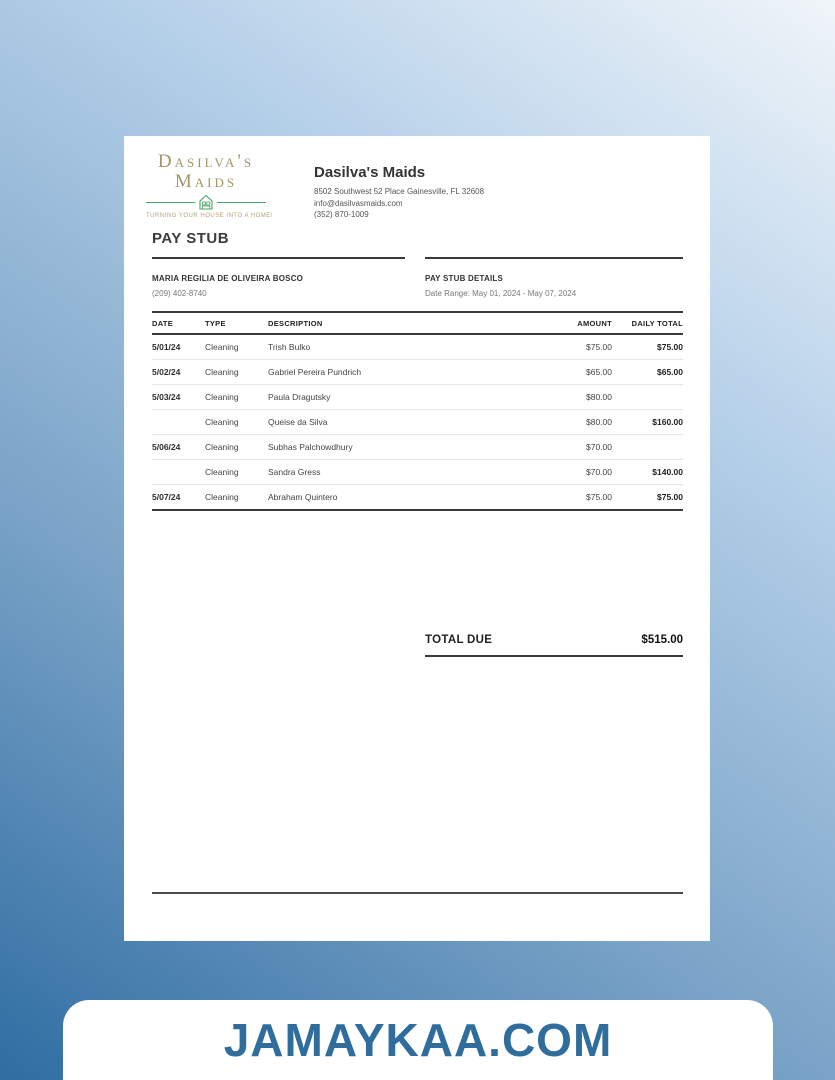 The image size is (835, 1080). Describe the element at coordinates (206, 161) in the screenshot. I see `logo-name-line1: Dasilva's` at that location.